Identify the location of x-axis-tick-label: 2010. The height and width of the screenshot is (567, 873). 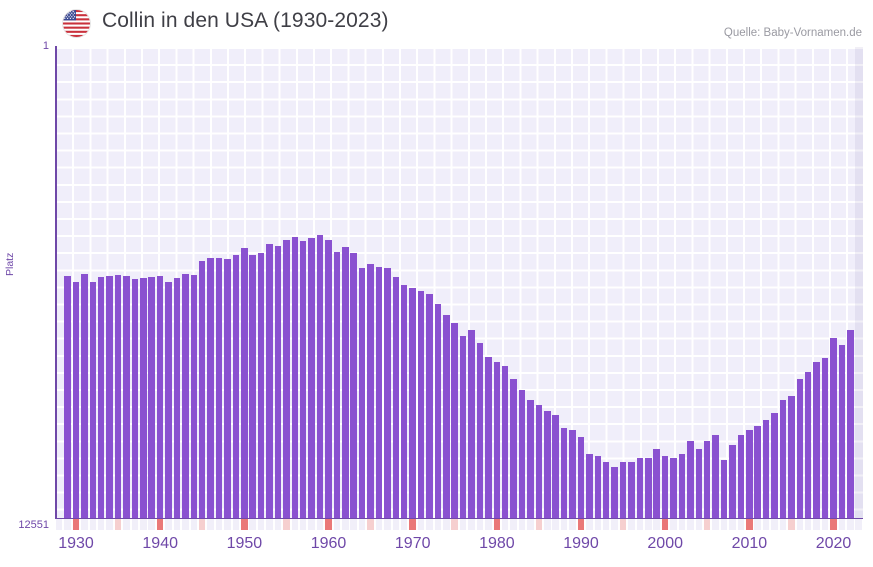
(749, 543).